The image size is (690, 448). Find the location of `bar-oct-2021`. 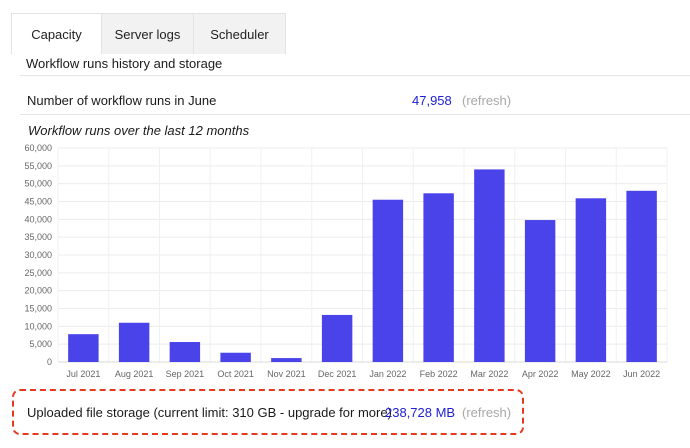

bar-oct-2021 is located at coordinates (235, 357).